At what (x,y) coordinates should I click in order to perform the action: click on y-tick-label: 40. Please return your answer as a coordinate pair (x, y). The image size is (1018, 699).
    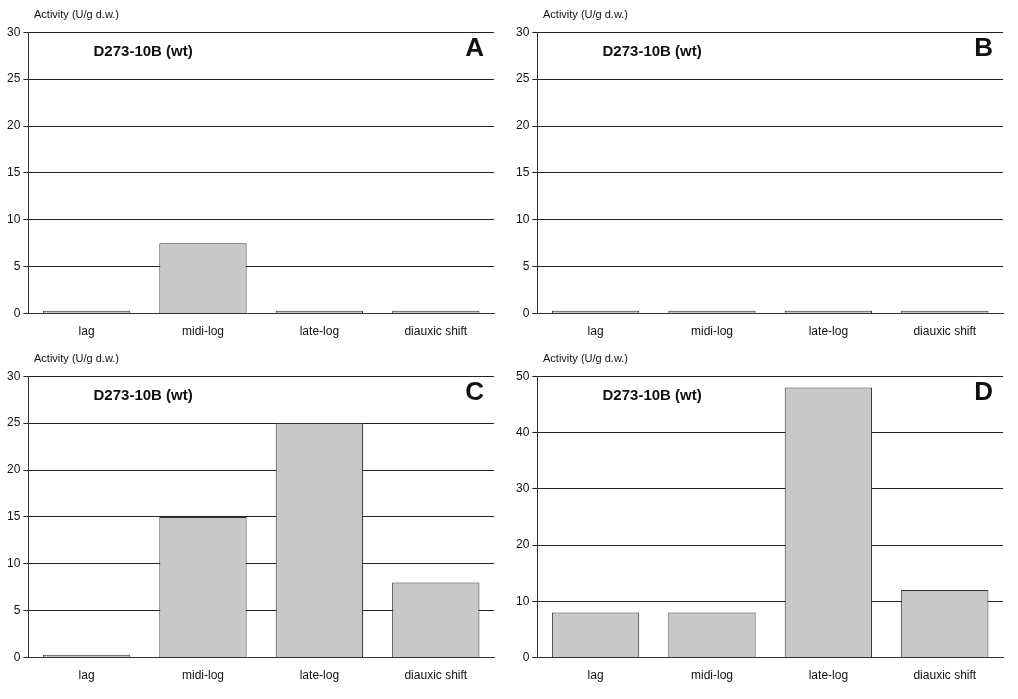
    Looking at the image, I should click on (522, 431).